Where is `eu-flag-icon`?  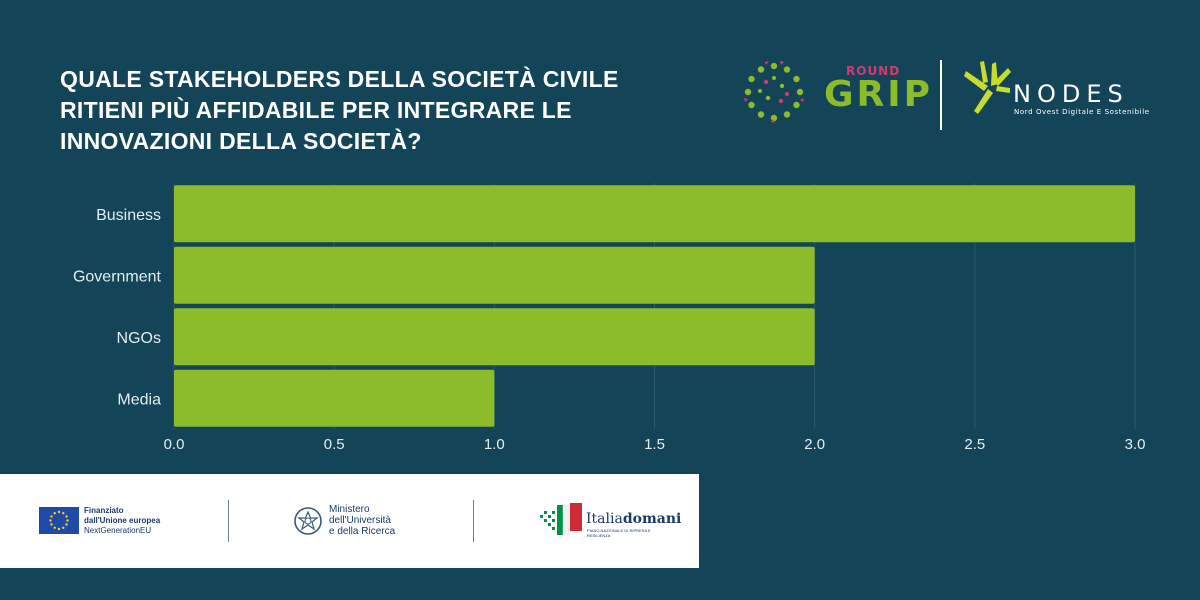 eu-flag-icon is located at coordinates (59, 520).